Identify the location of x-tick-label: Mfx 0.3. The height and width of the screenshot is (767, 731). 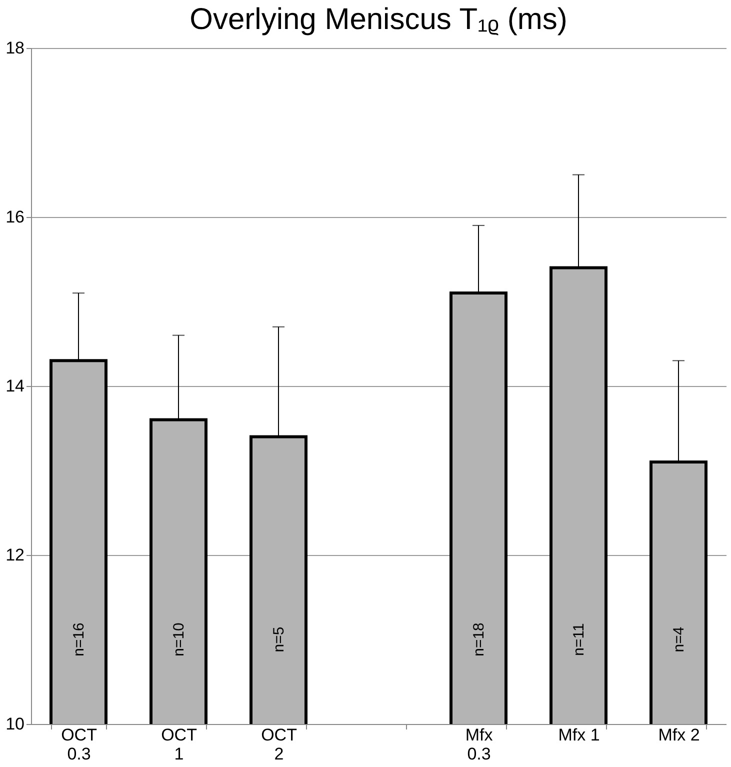
(479, 745).